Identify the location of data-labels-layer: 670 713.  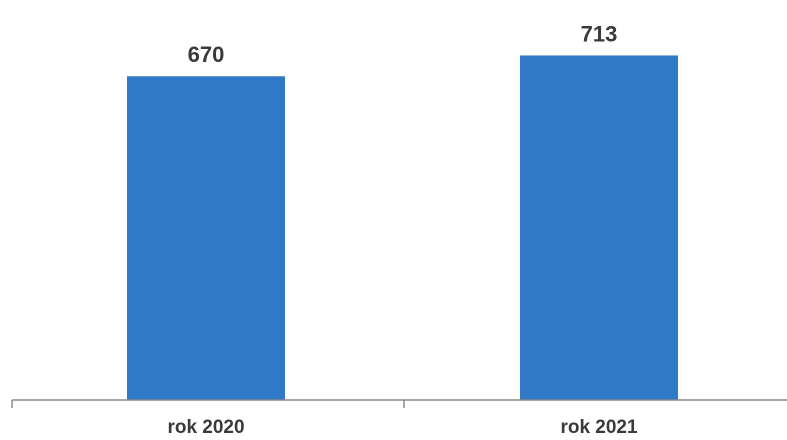
(403, 44).